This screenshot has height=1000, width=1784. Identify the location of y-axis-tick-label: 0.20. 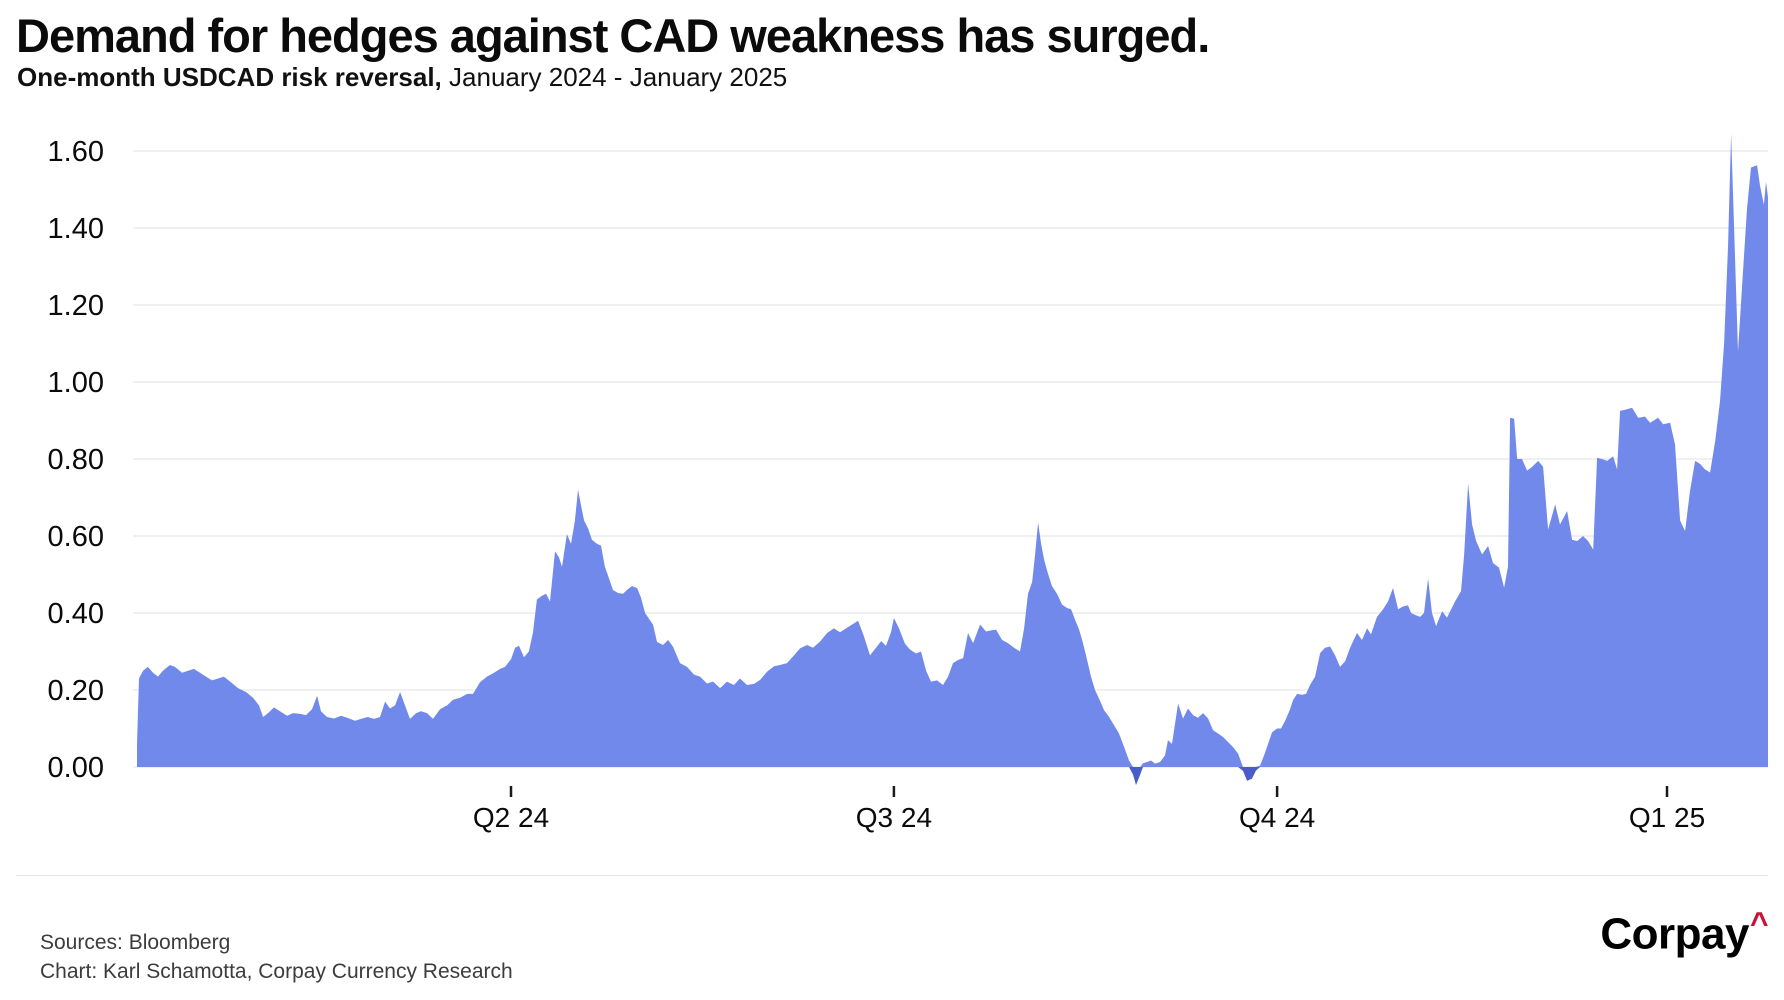
(76, 691).